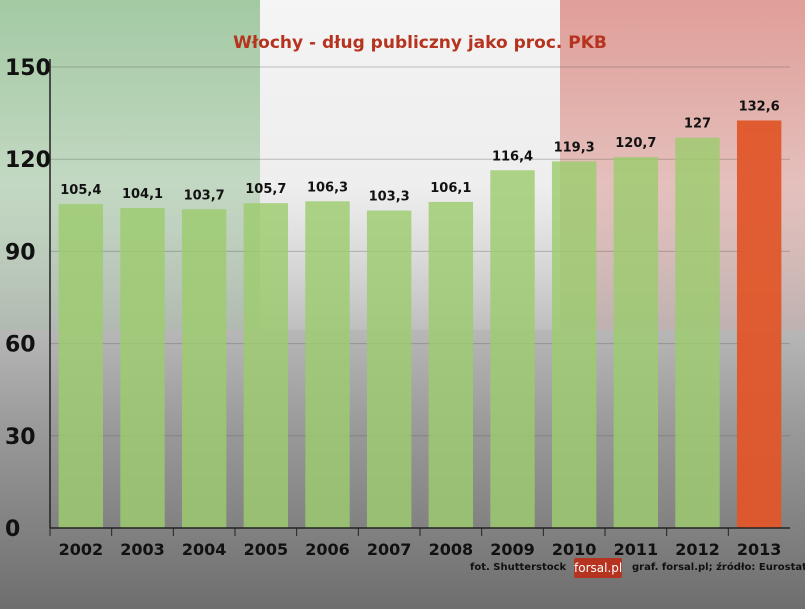 The image size is (805, 609). Describe the element at coordinates (266, 549) in the screenshot. I see `x-tick-label: 2005` at that location.